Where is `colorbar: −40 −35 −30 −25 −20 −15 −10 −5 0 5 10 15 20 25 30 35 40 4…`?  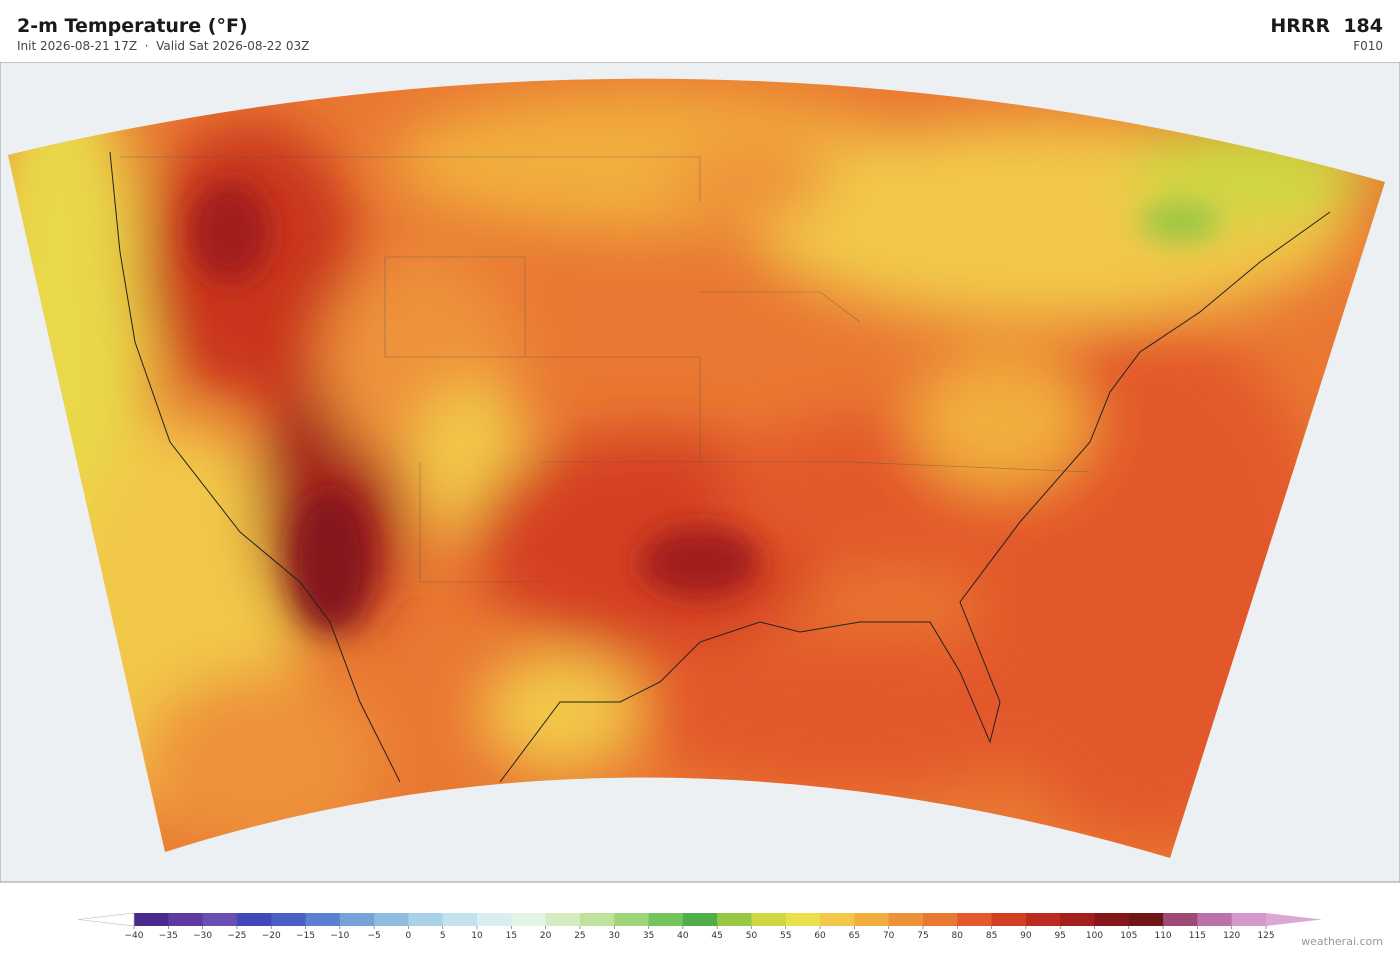 colorbar: −40 −35 −30 −25 −20 −15 −10 −5 0 5 10 15 20 25 30 35 40 4… is located at coordinates (699, 926).